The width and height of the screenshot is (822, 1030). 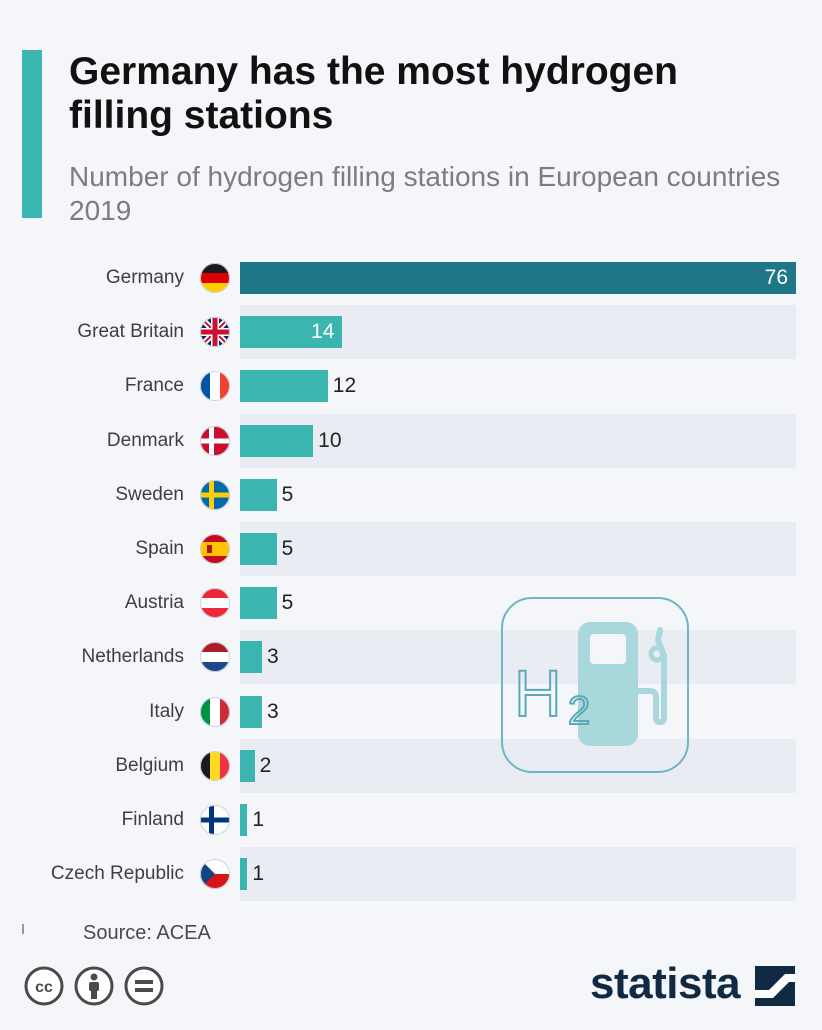 I want to click on bar-austria, so click(x=258, y=603).